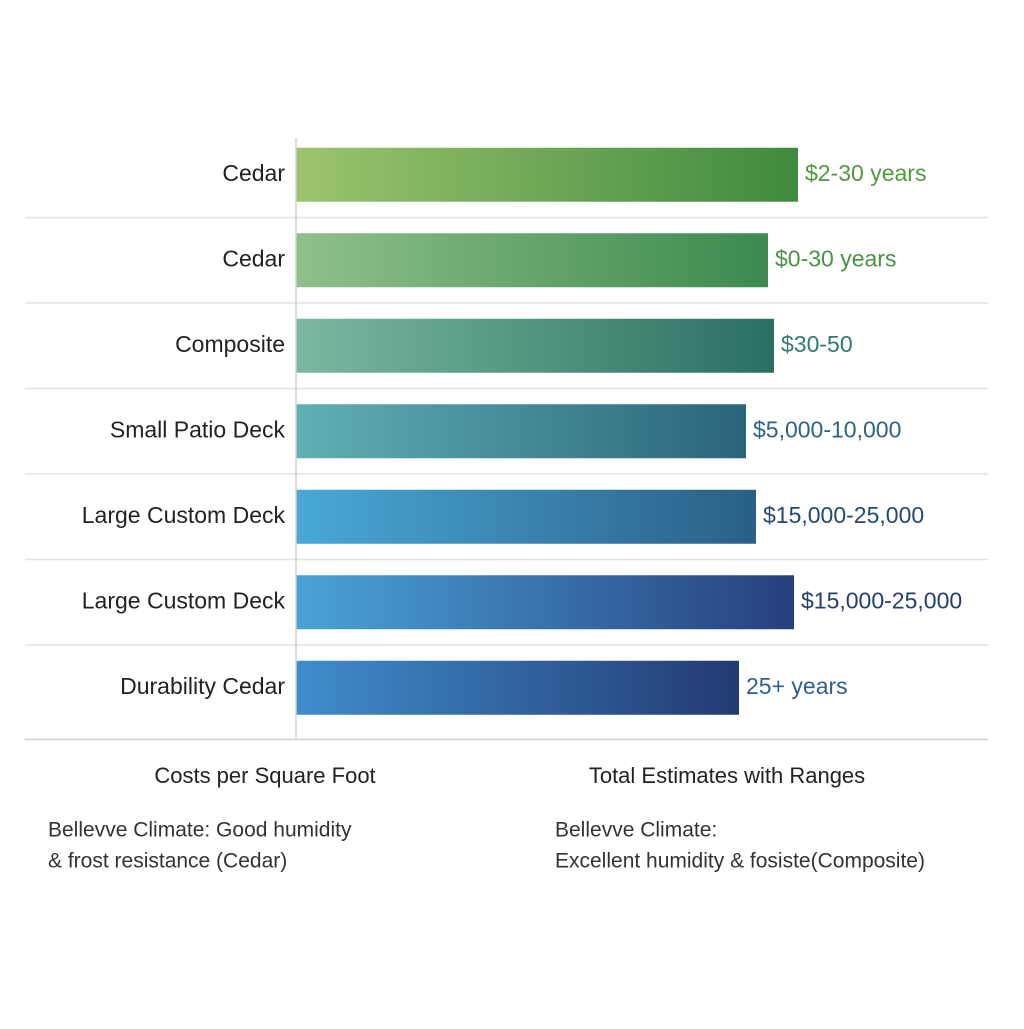 Image resolution: width=1024 pixels, height=1029 pixels. What do you see at coordinates (827, 429) in the screenshot?
I see `range-label: $5,000-10,000` at bounding box center [827, 429].